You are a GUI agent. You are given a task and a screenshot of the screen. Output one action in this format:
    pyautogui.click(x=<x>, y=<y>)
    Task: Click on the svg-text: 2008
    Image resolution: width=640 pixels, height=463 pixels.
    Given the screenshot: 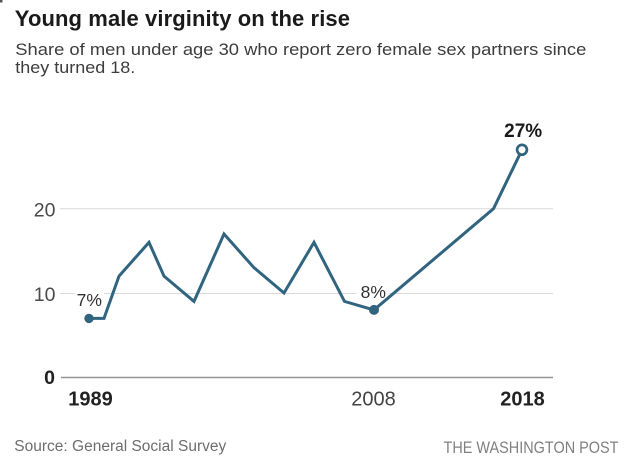 What is the action you would take?
    pyautogui.click(x=373, y=400)
    